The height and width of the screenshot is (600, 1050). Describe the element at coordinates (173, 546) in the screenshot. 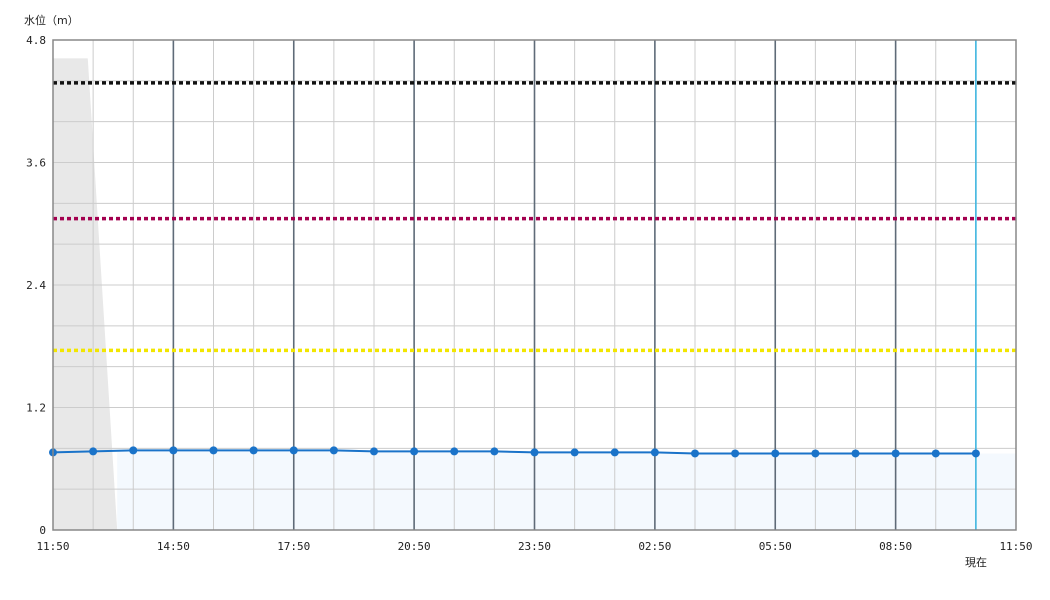

I see `x-tick-label: 14:50` at that location.